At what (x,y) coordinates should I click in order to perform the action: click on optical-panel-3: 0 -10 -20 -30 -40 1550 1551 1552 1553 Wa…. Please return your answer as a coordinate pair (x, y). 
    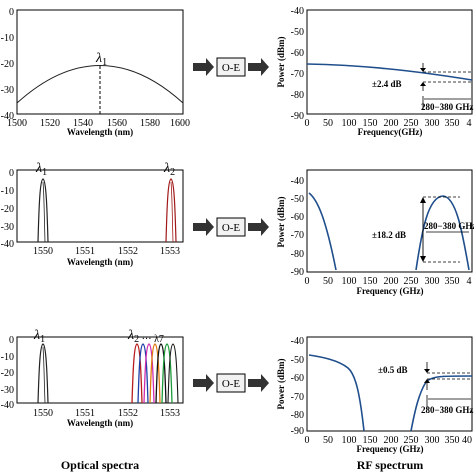
    Looking at the image, I should click on (92, 378).